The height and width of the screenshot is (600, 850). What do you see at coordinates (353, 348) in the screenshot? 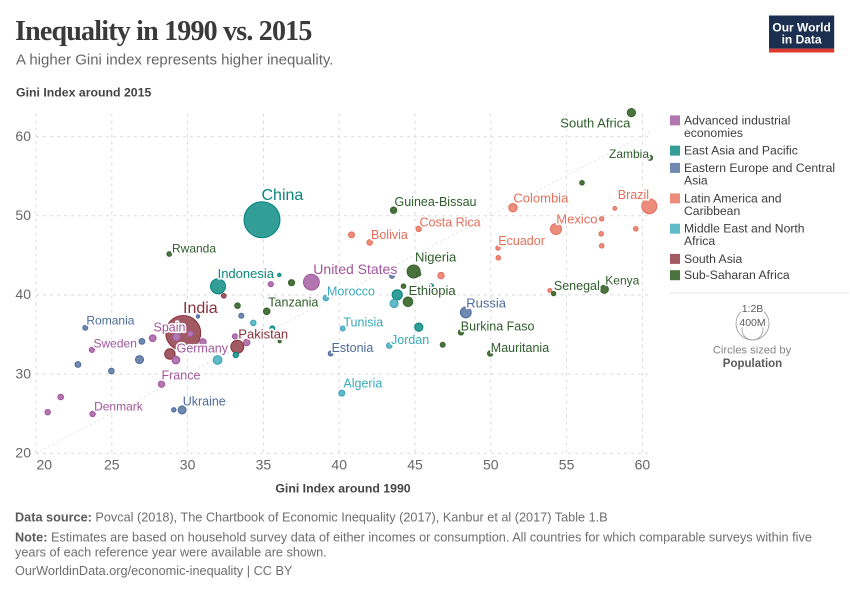
I see `svg-text: Estonia` at bounding box center [353, 348].